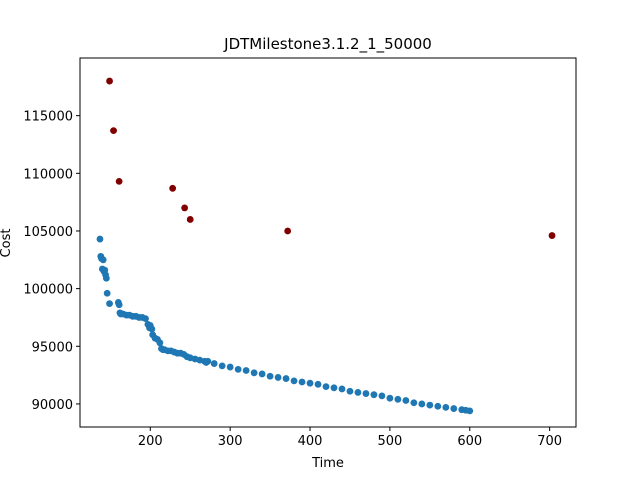 The width and height of the screenshot is (640, 484). What do you see at coordinates (310, 441) in the screenshot?
I see `x-tick-label: 400` at bounding box center [310, 441].